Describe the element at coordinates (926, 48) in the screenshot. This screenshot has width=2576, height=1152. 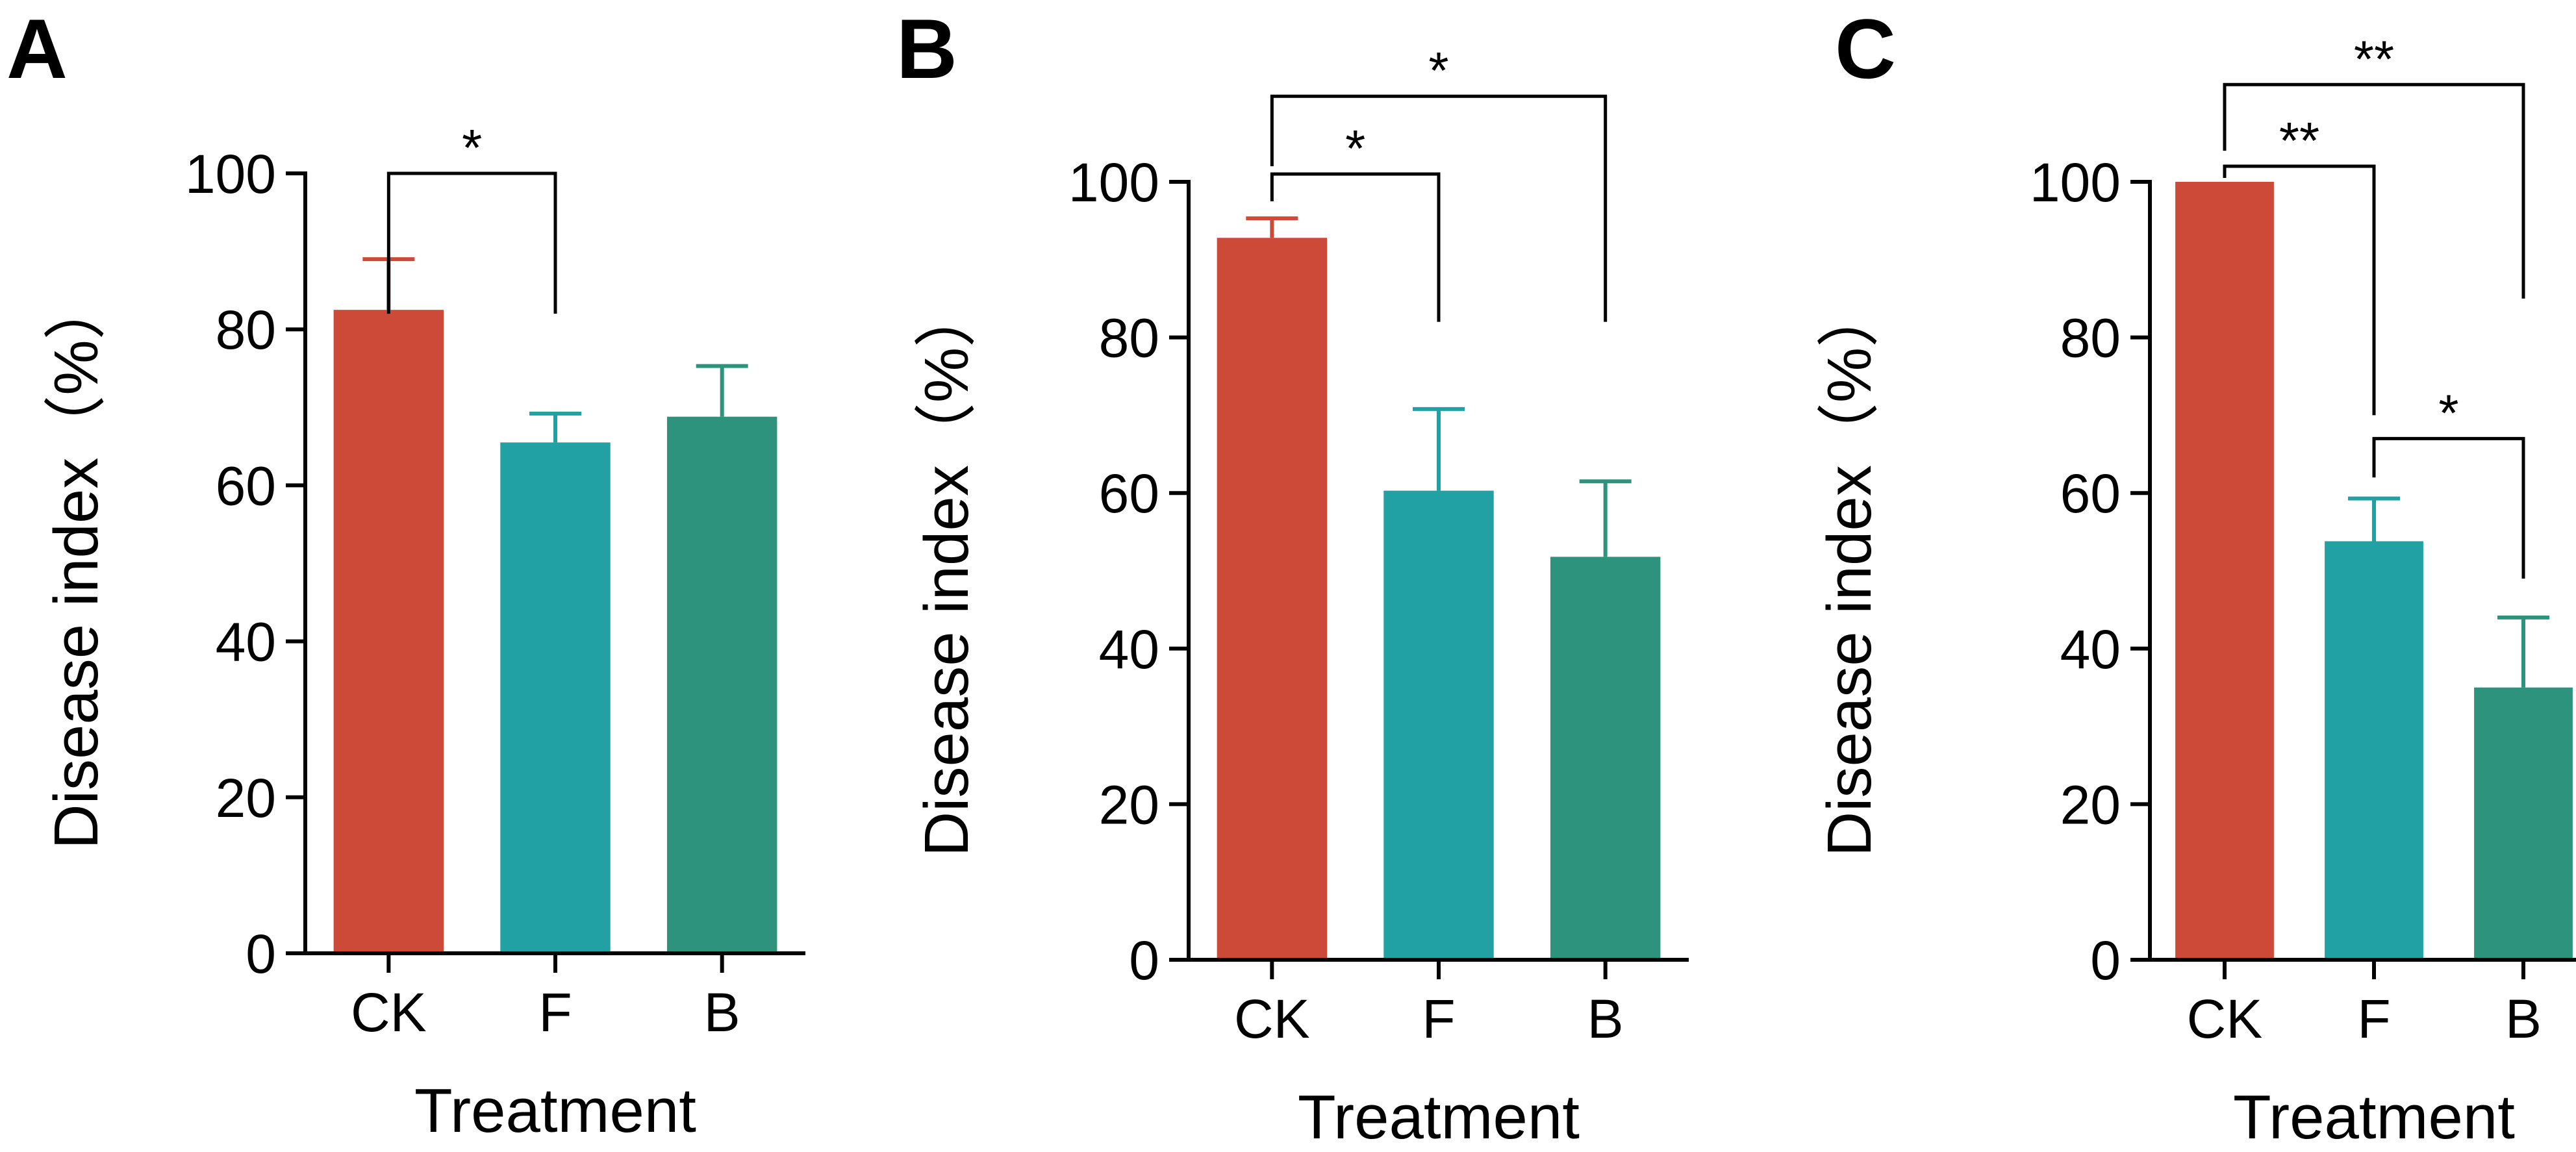
I see `panel-letter: B` at that location.